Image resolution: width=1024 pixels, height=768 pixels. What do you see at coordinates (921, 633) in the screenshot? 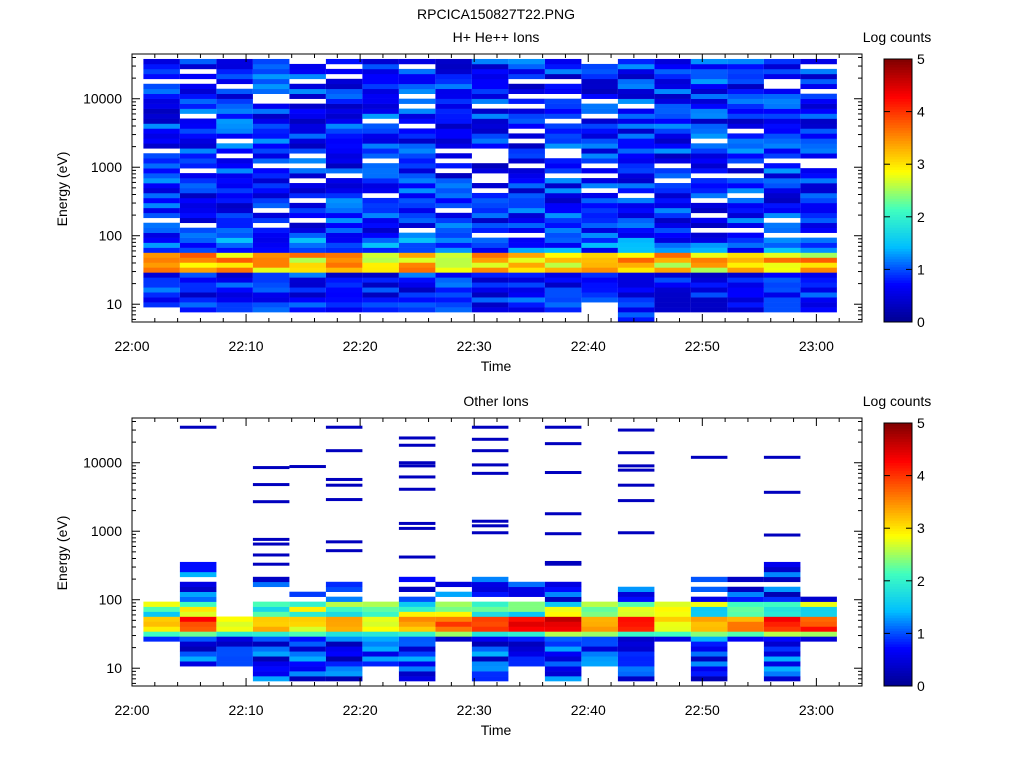
I see `colorbar-tick-label: 1` at bounding box center [921, 633].